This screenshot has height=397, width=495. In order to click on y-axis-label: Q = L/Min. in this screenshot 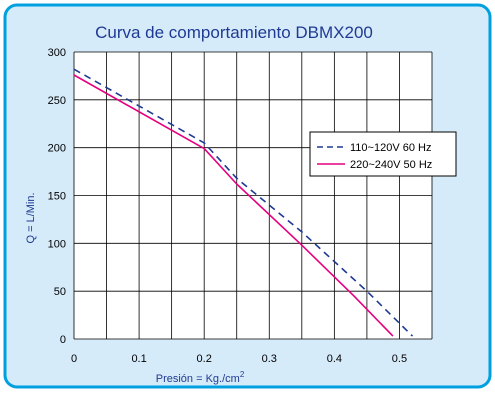, I will do `click(31, 217)`.